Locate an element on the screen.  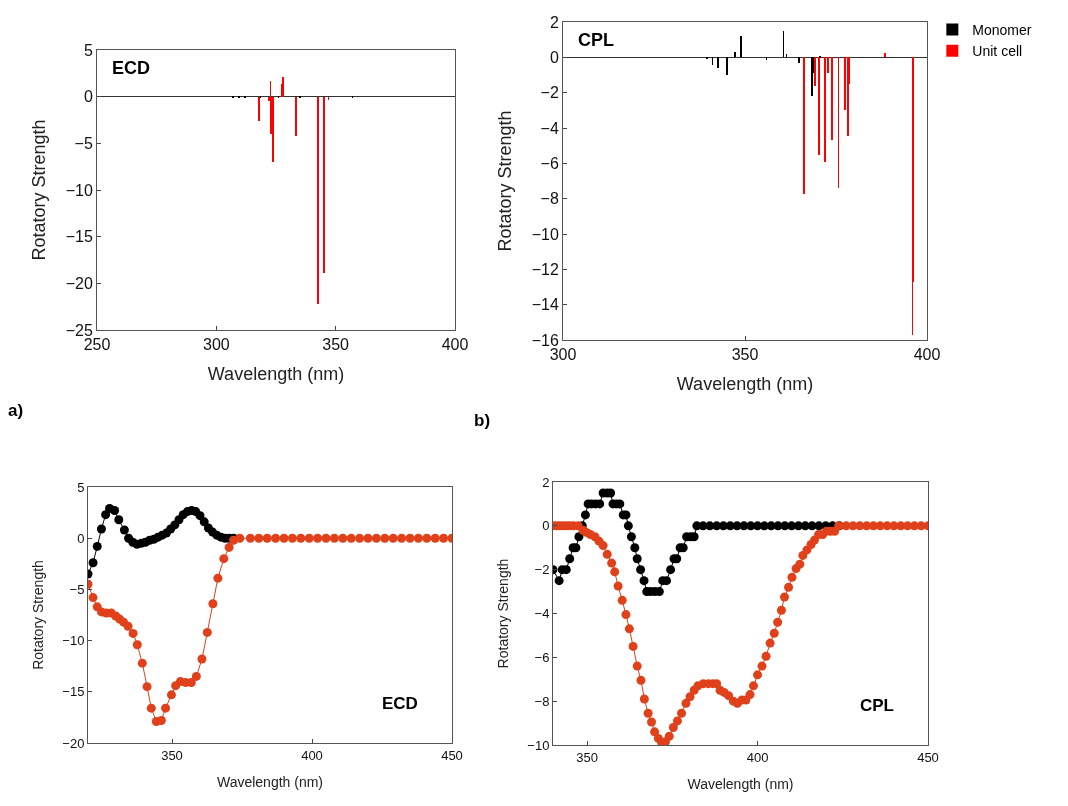
y-tick-label: −6 is located at coordinates (542, 657).